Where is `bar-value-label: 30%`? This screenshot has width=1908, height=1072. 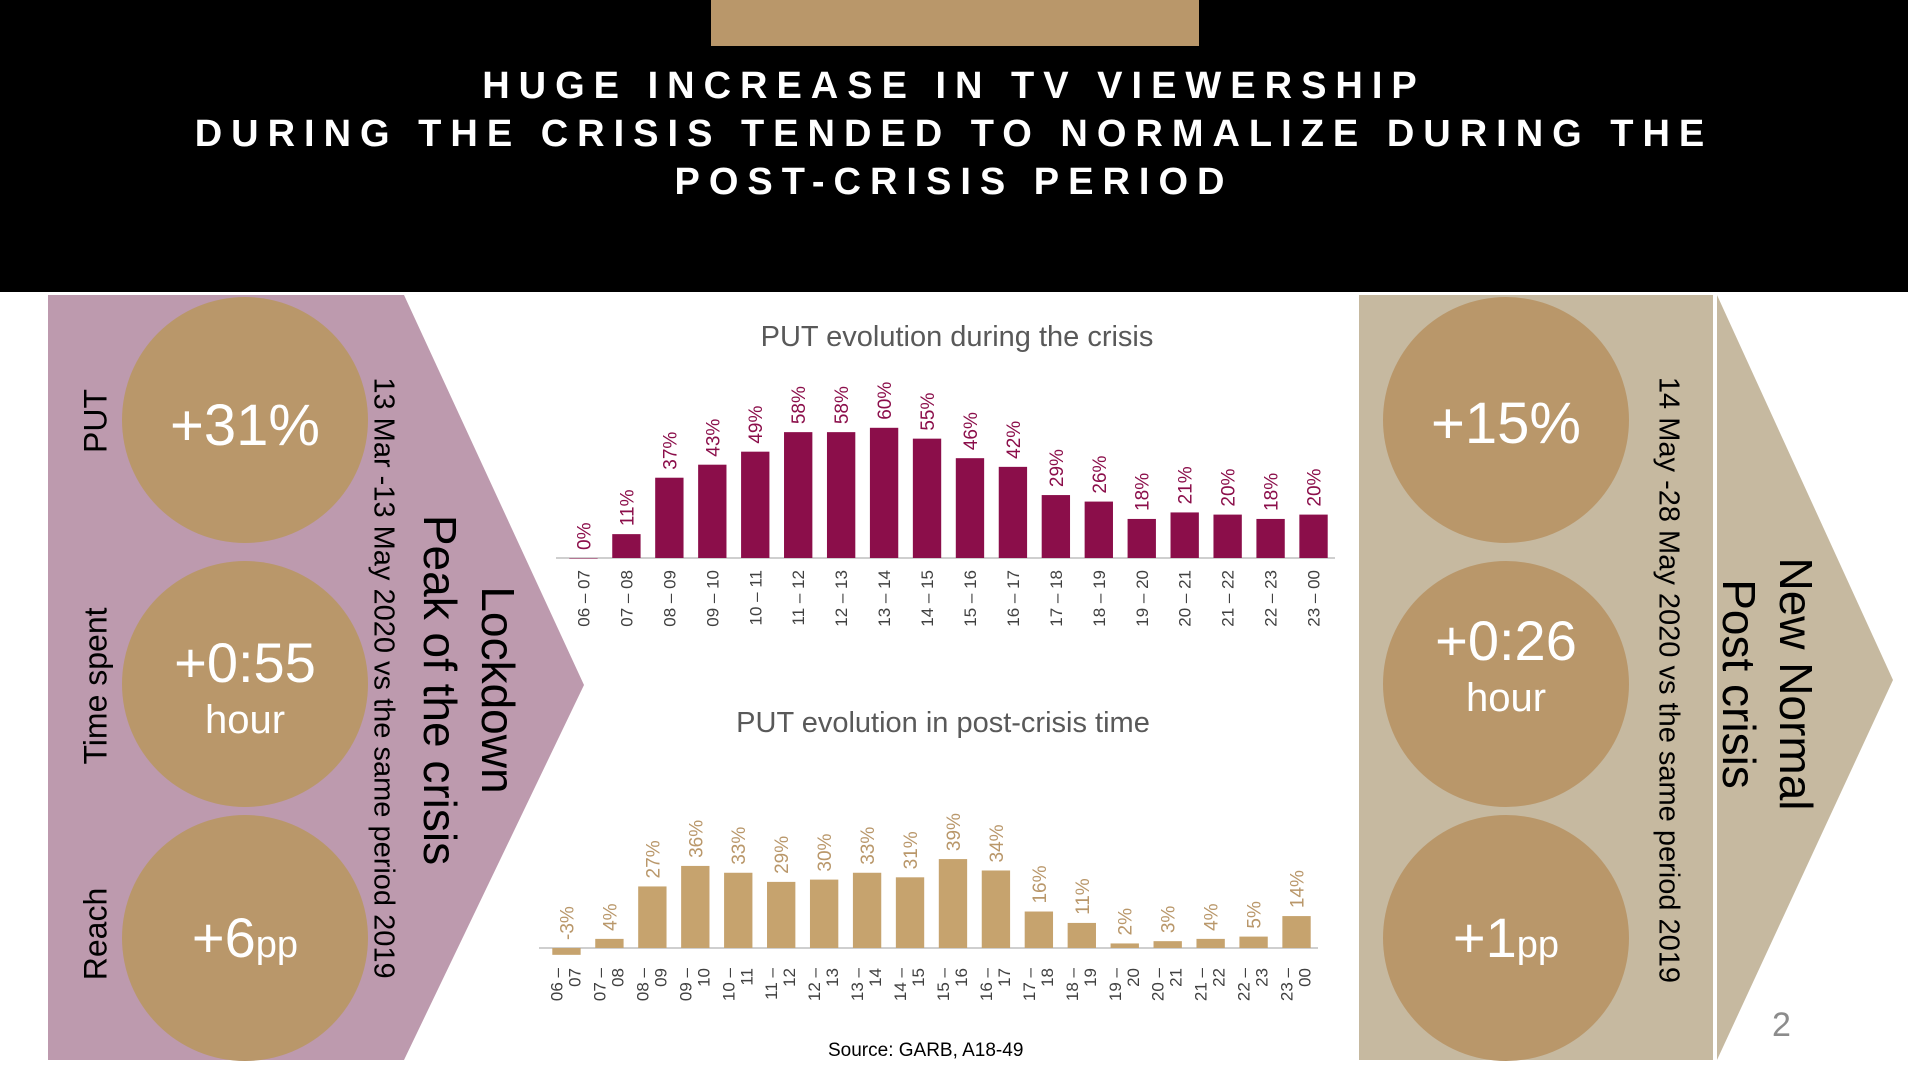 bar-value-label: 30% is located at coordinates (825, 852).